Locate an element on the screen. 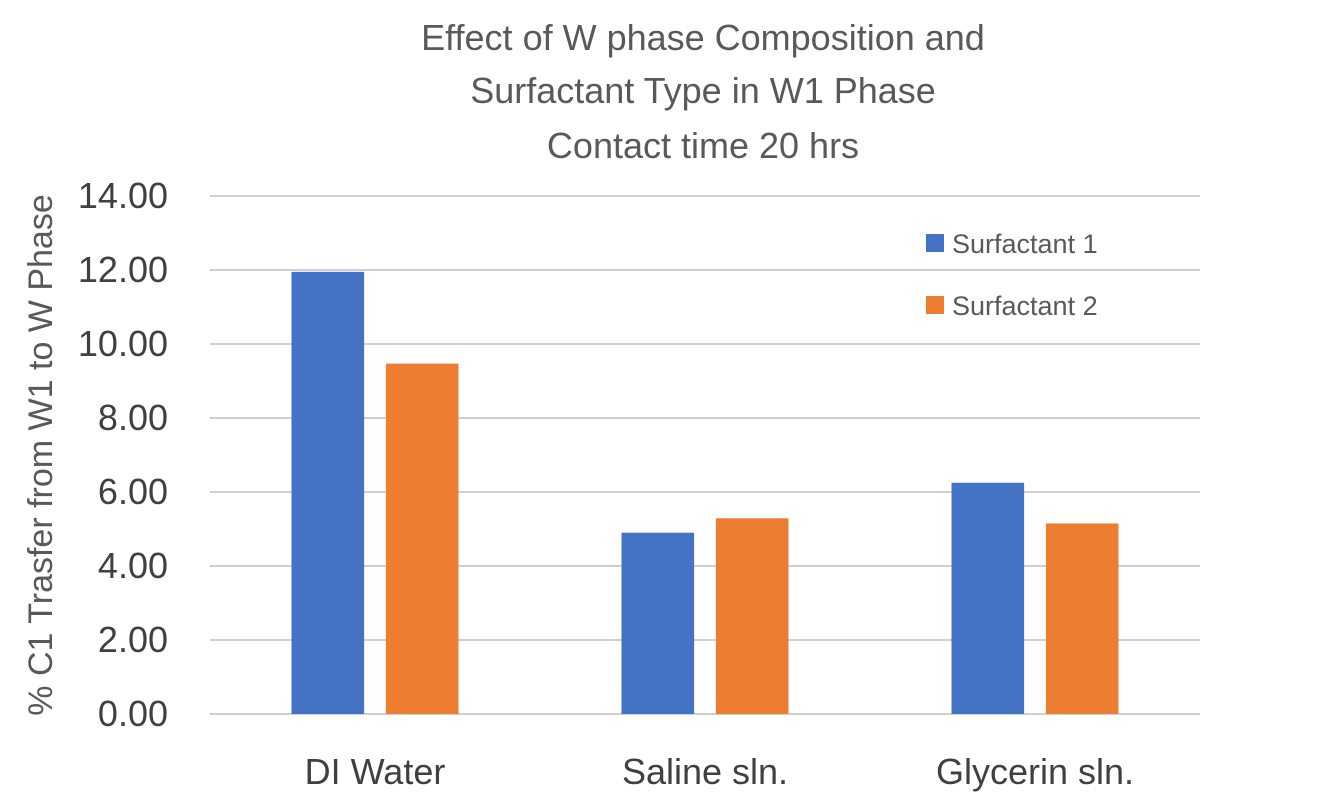  y-axis-title: % C1 Trasfer from W1 to W Phase is located at coordinates (41, 454).